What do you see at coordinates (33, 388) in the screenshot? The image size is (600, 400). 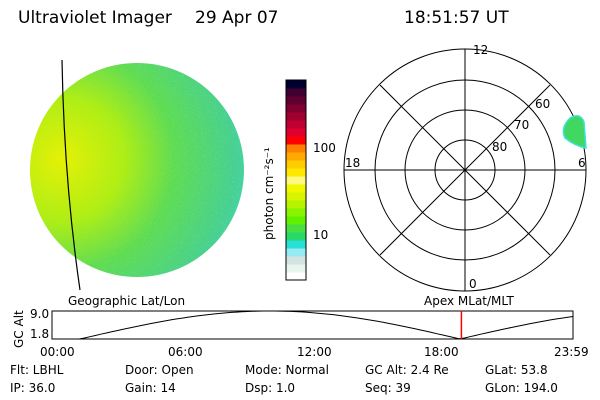 I see `info-field: IP: 36.0` at bounding box center [33, 388].